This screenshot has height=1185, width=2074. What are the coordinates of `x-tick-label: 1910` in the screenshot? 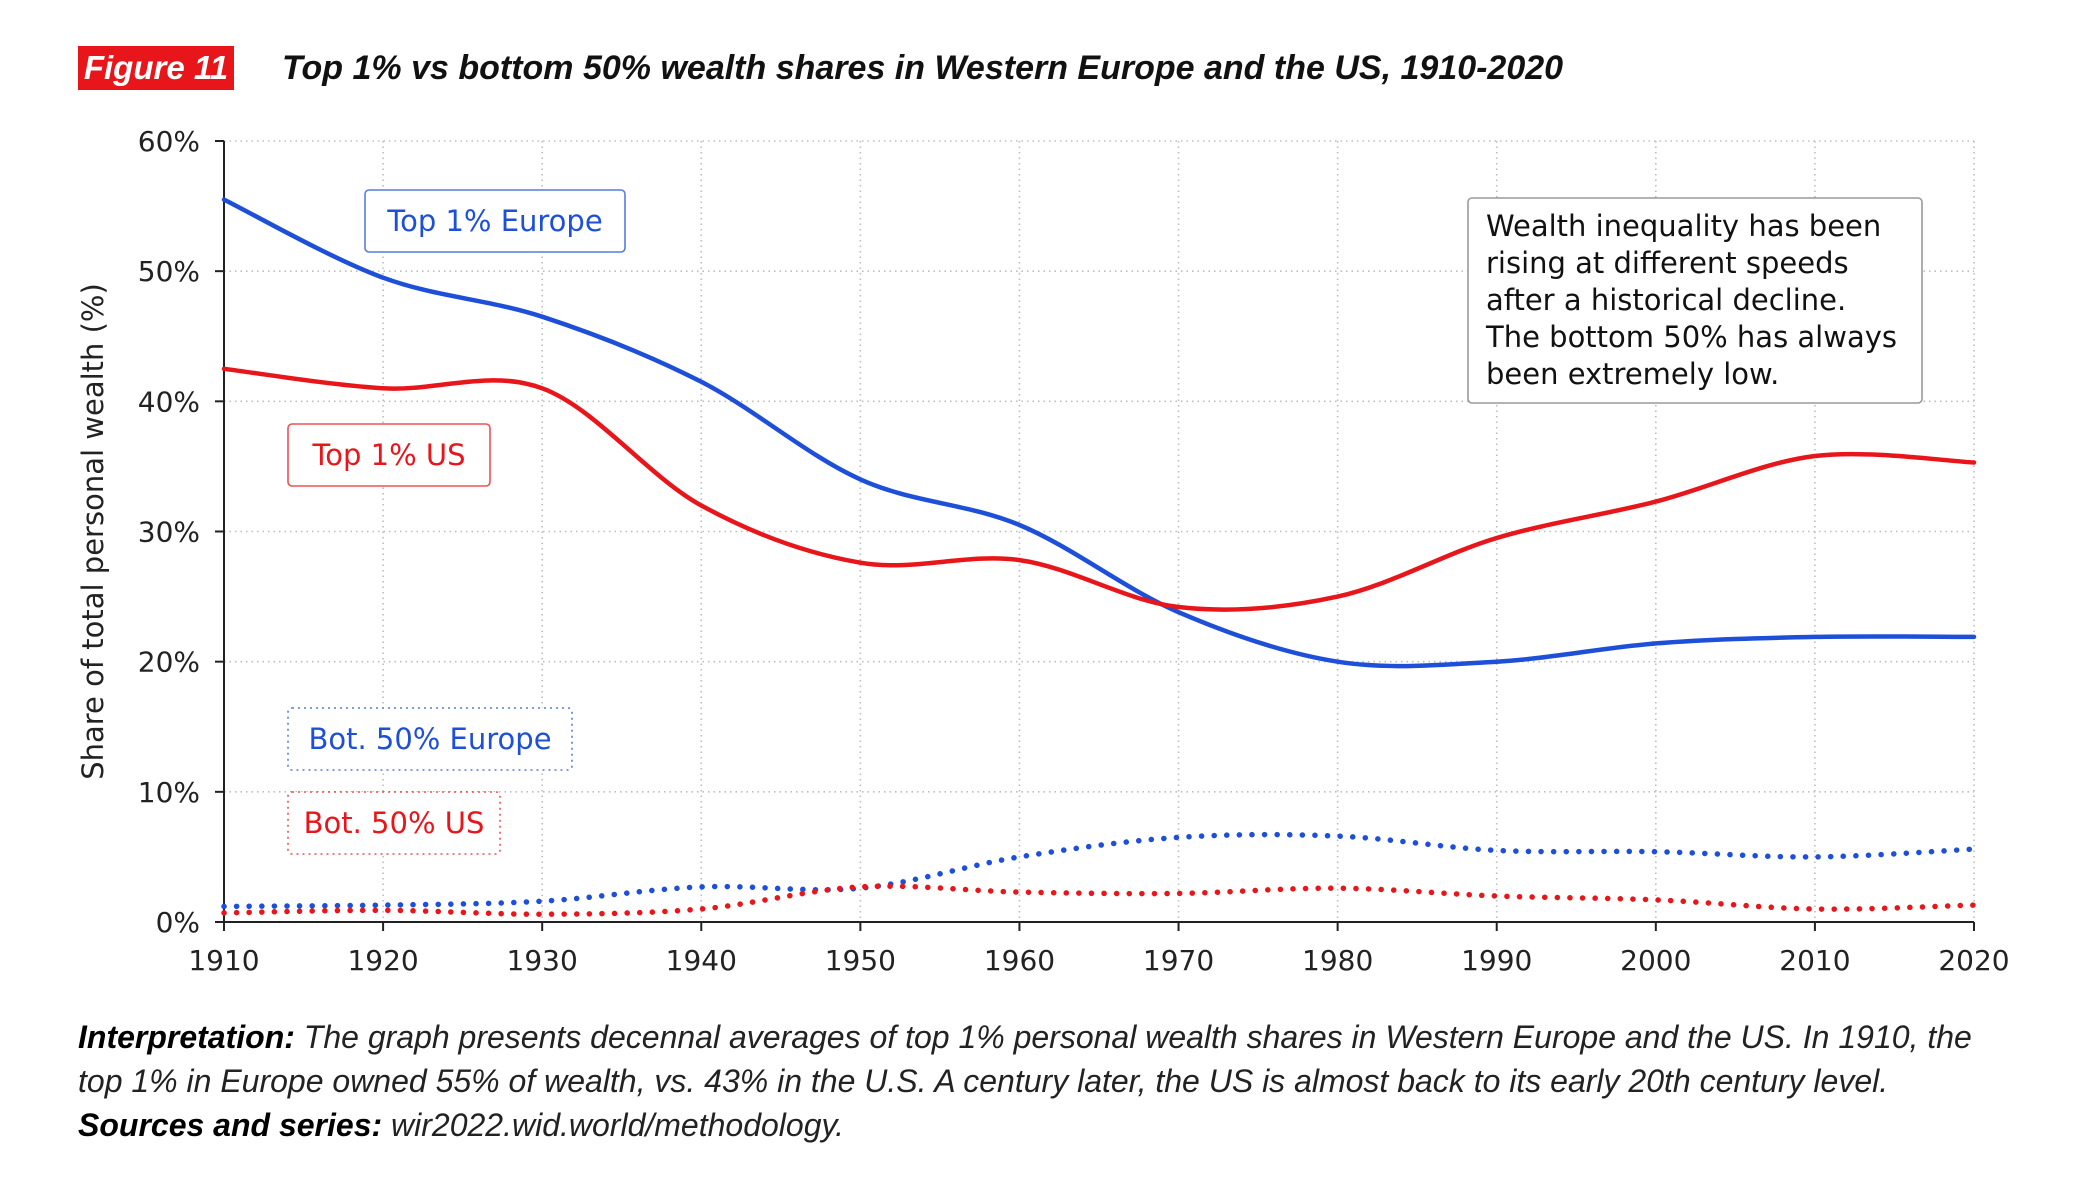 It's located at (223, 960).